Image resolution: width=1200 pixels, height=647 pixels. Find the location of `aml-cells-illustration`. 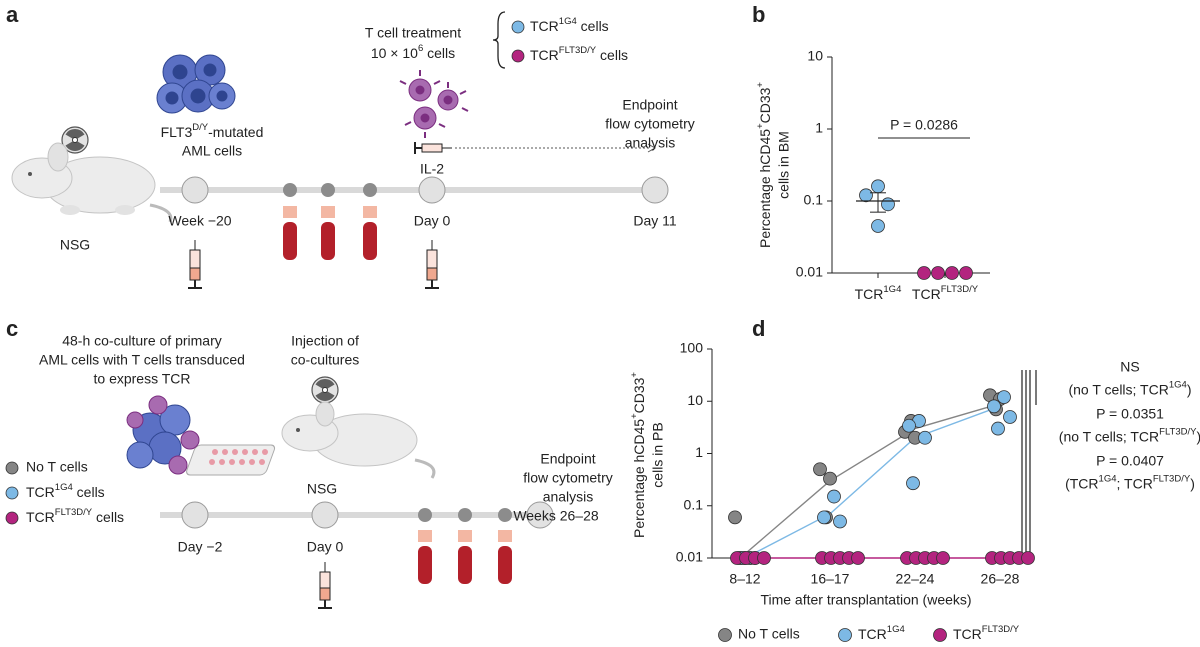

aml-cells-illustration is located at coordinates (196, 84).